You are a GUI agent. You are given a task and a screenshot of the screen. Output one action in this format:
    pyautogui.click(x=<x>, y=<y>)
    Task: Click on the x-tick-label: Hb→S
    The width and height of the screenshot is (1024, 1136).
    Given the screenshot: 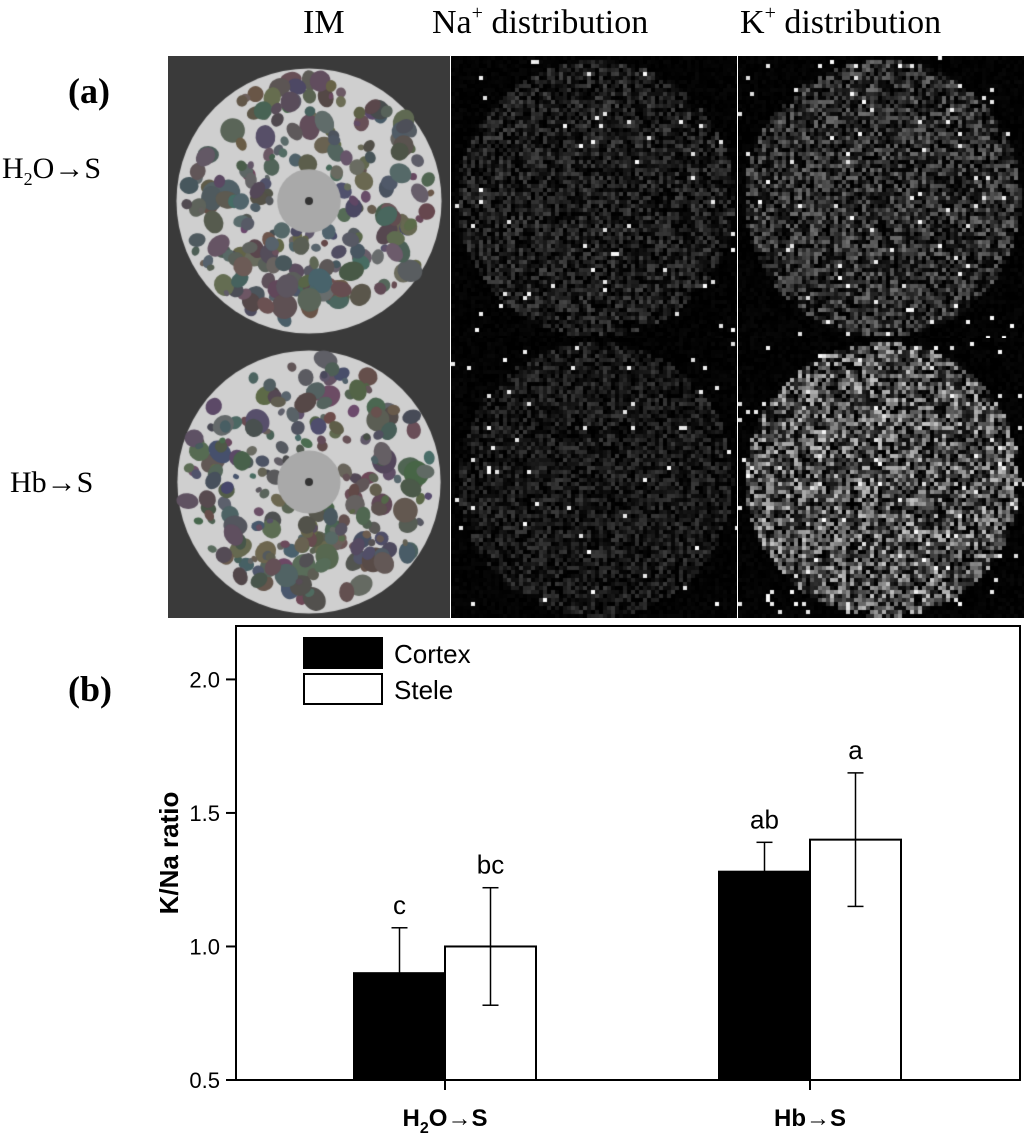 What is the action you would take?
    pyautogui.click(x=810, y=1118)
    